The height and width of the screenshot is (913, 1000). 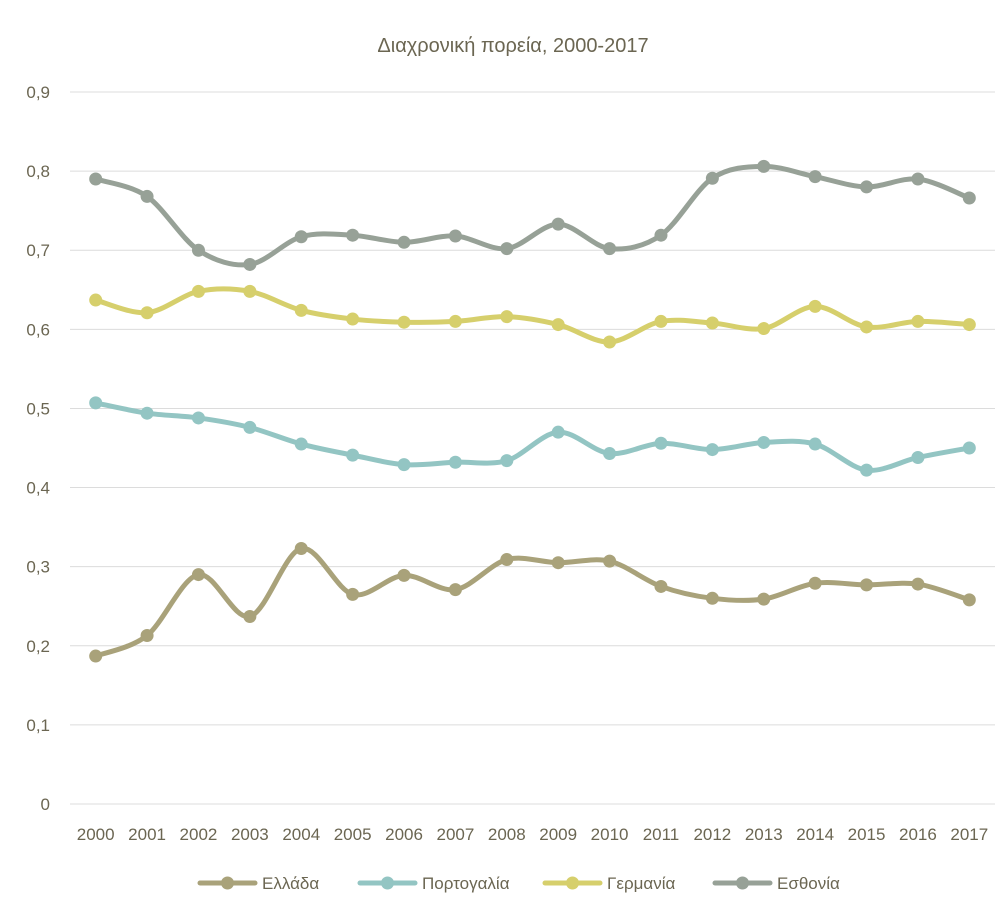 What do you see at coordinates (38, 567) in the screenshot?
I see `y-tick-label: 0,3` at bounding box center [38, 567].